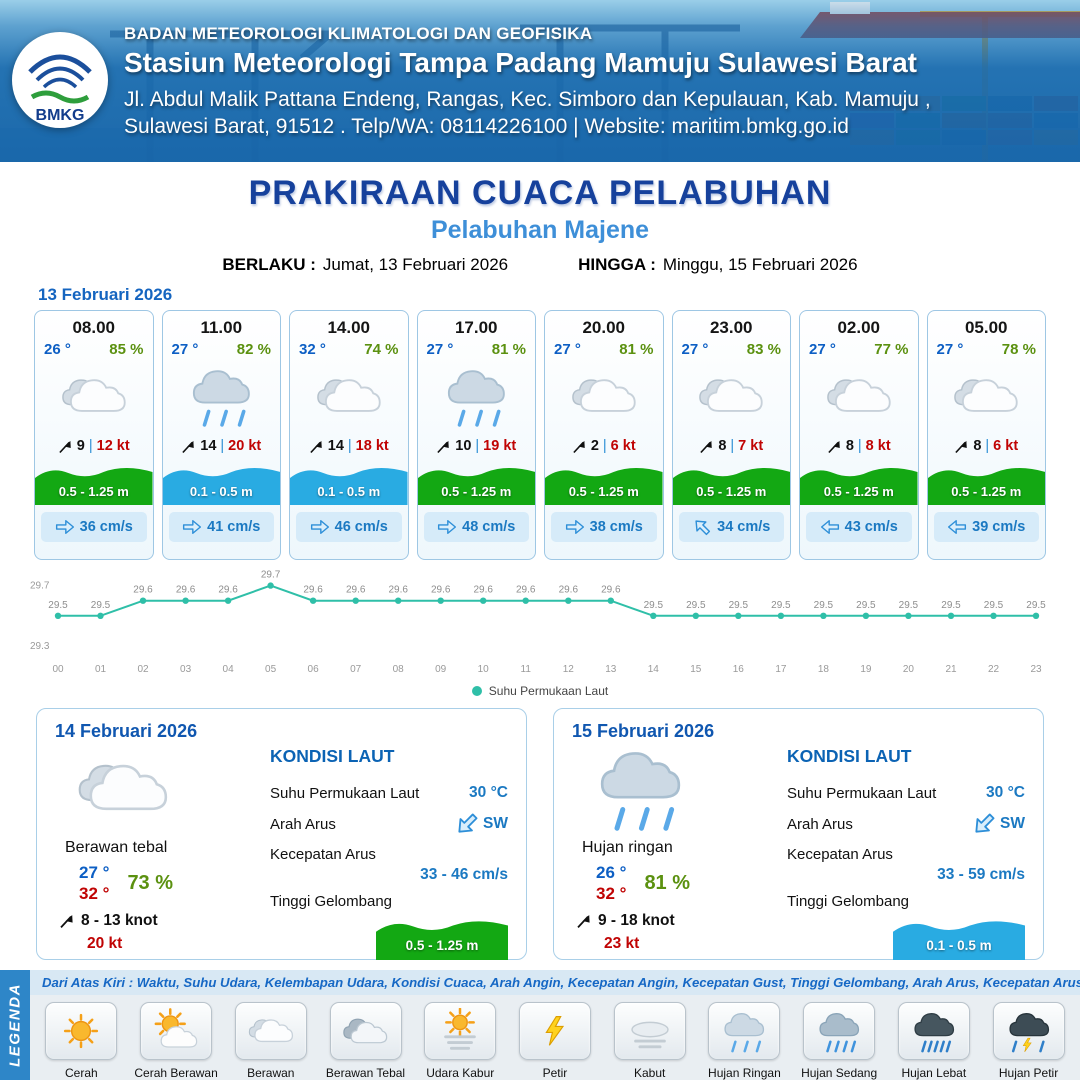 The width and height of the screenshot is (1080, 1080). What do you see at coordinates (1028, 1031) in the screenshot?
I see `hujan-petir-icon` at bounding box center [1028, 1031].